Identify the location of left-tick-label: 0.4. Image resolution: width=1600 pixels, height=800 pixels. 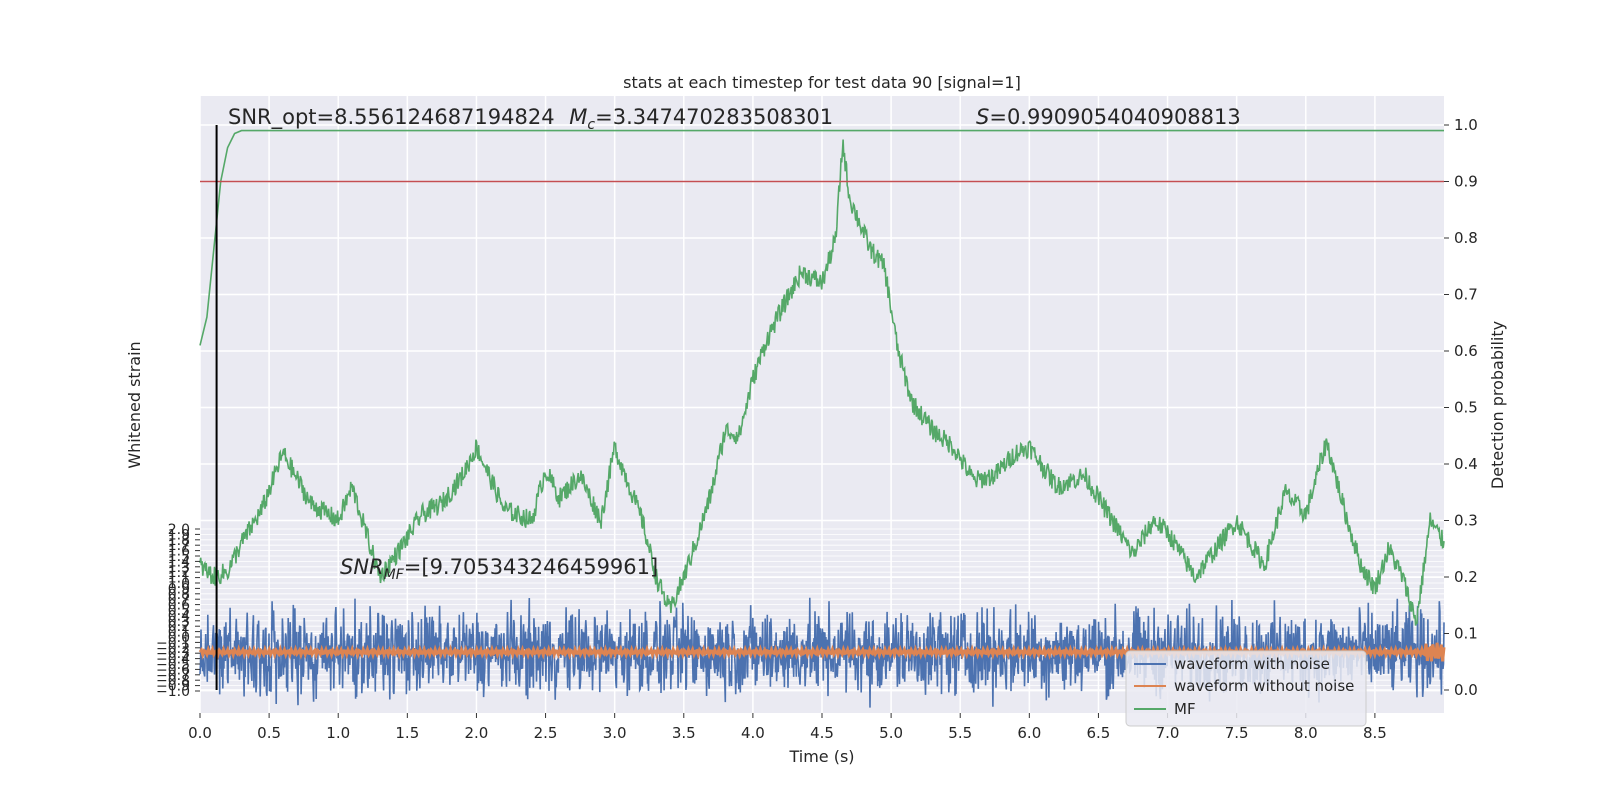
(179, 616).